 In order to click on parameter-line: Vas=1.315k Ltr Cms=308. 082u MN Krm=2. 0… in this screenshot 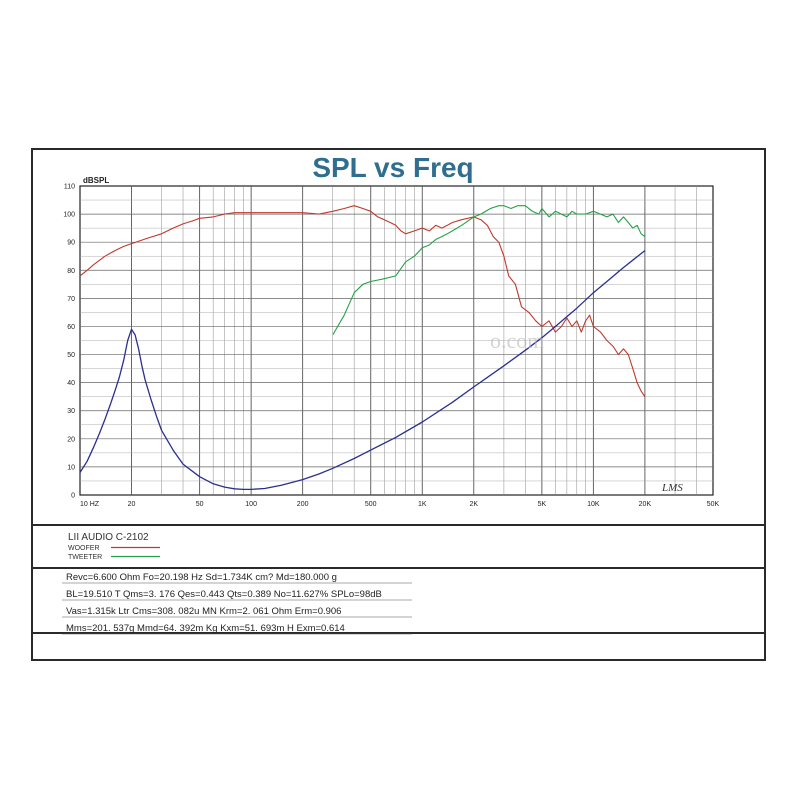, I will do `click(203, 611)`.